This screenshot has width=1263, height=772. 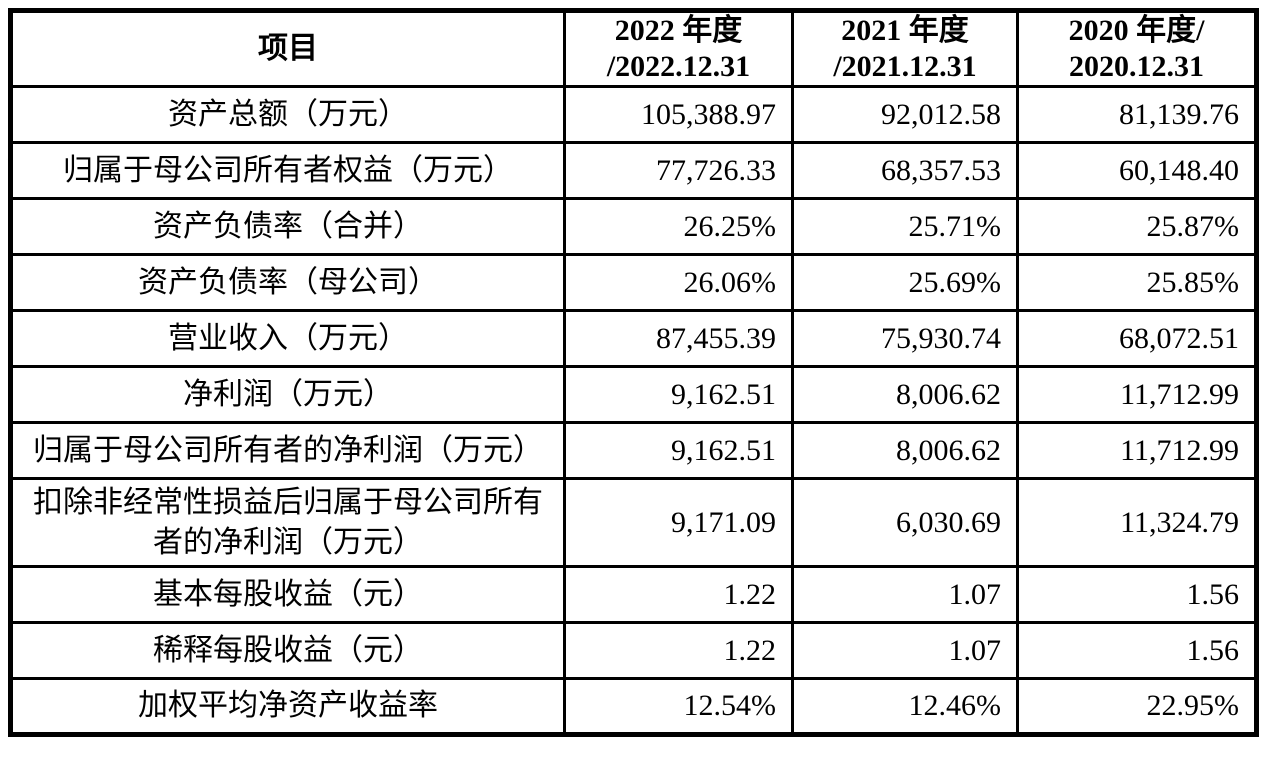 What do you see at coordinates (1137, 706) in the screenshot?
I see `value-2020: 22.95%` at bounding box center [1137, 706].